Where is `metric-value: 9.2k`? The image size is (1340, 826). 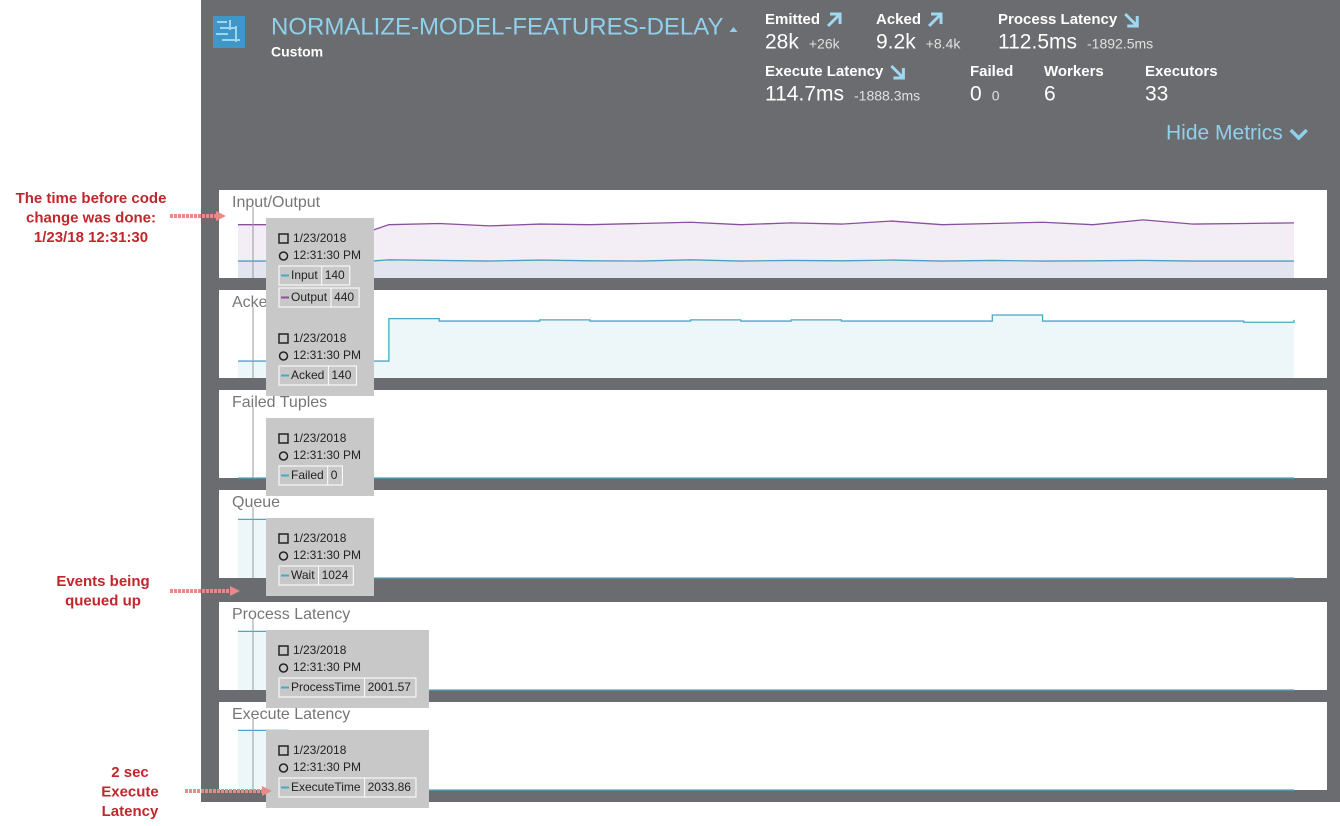 metric-value: 9.2k is located at coordinates (896, 42).